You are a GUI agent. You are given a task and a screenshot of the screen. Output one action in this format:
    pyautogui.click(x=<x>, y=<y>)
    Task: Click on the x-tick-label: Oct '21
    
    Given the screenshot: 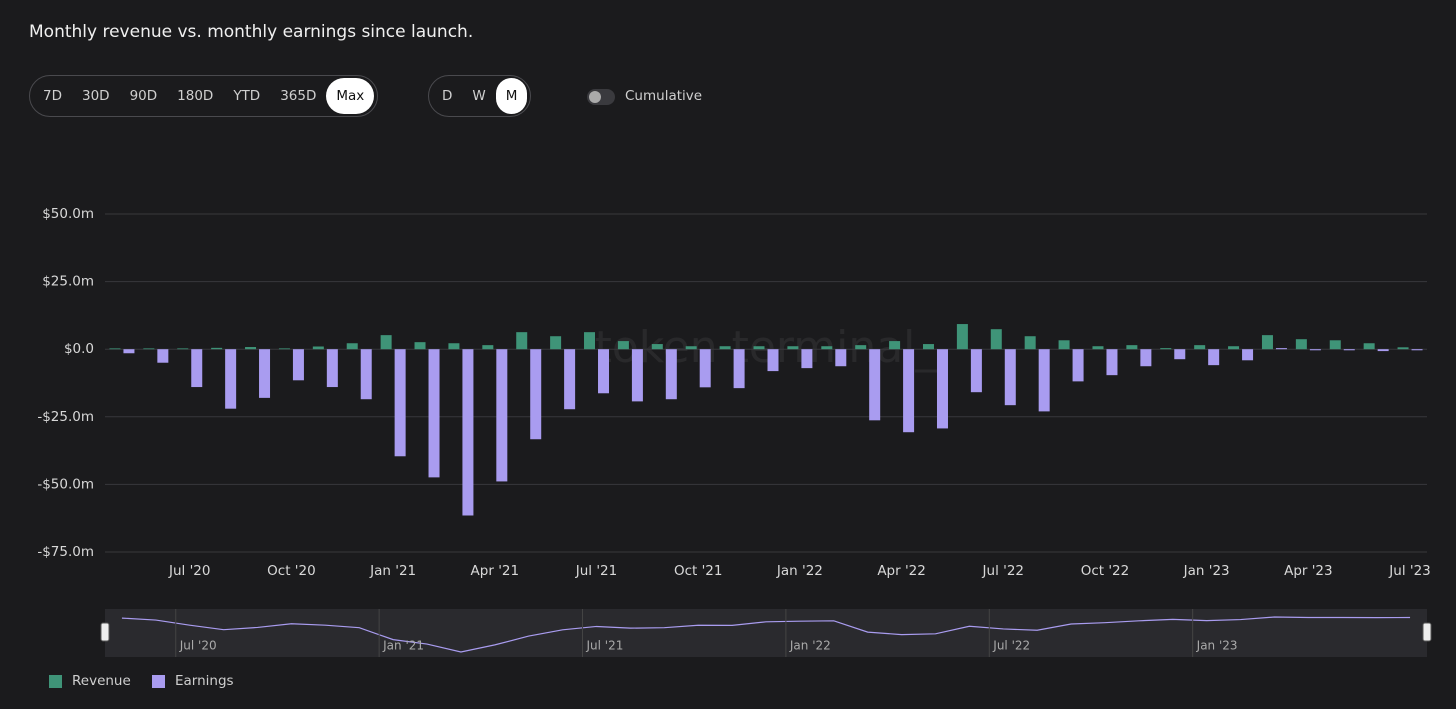 What is the action you would take?
    pyautogui.click(x=698, y=571)
    